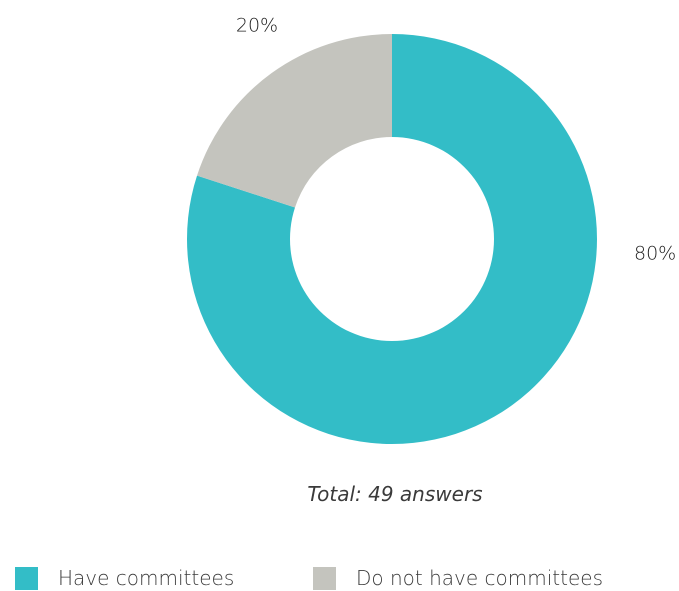 Image resolution: width=679 pixels, height=591 pixels. I want to click on legend-swatch-do-not-have-committees, so click(324, 578).